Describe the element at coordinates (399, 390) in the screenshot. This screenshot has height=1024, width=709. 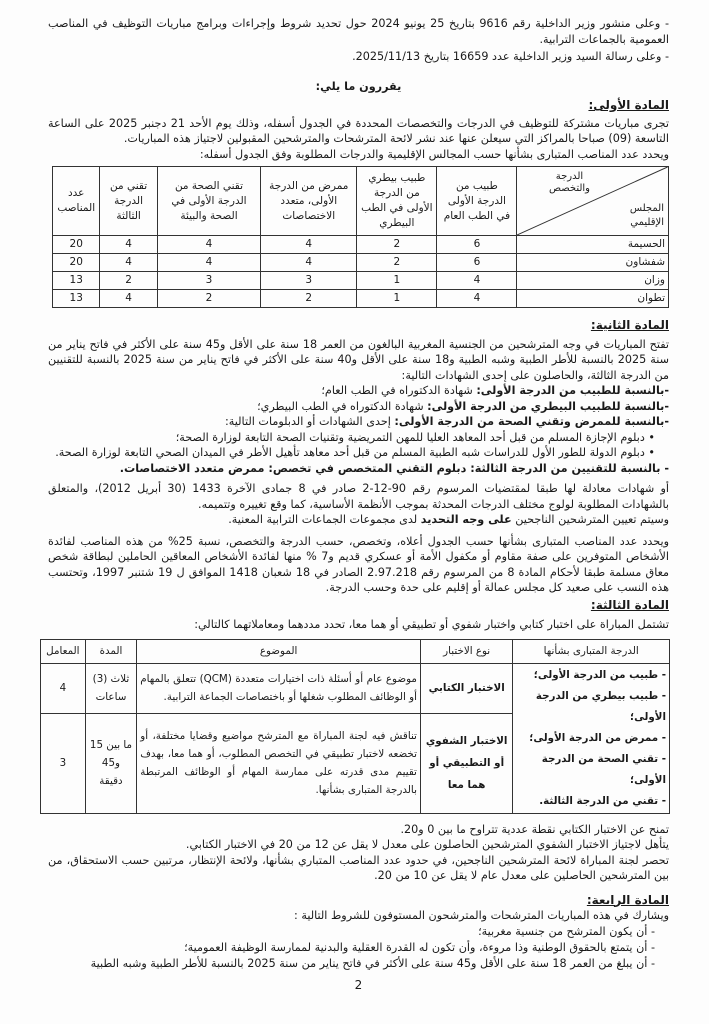
I see `degree-text: شهادة الدكتوراه في الطب العام؛` at that location.